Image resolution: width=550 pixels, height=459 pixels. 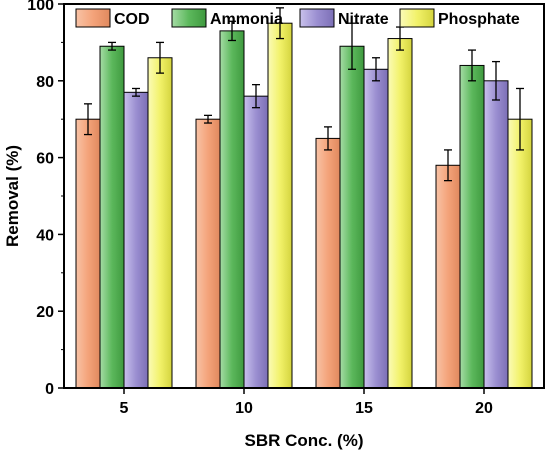 What do you see at coordinates (246, 19) in the screenshot?
I see `legend-label: Ammonia` at bounding box center [246, 19].